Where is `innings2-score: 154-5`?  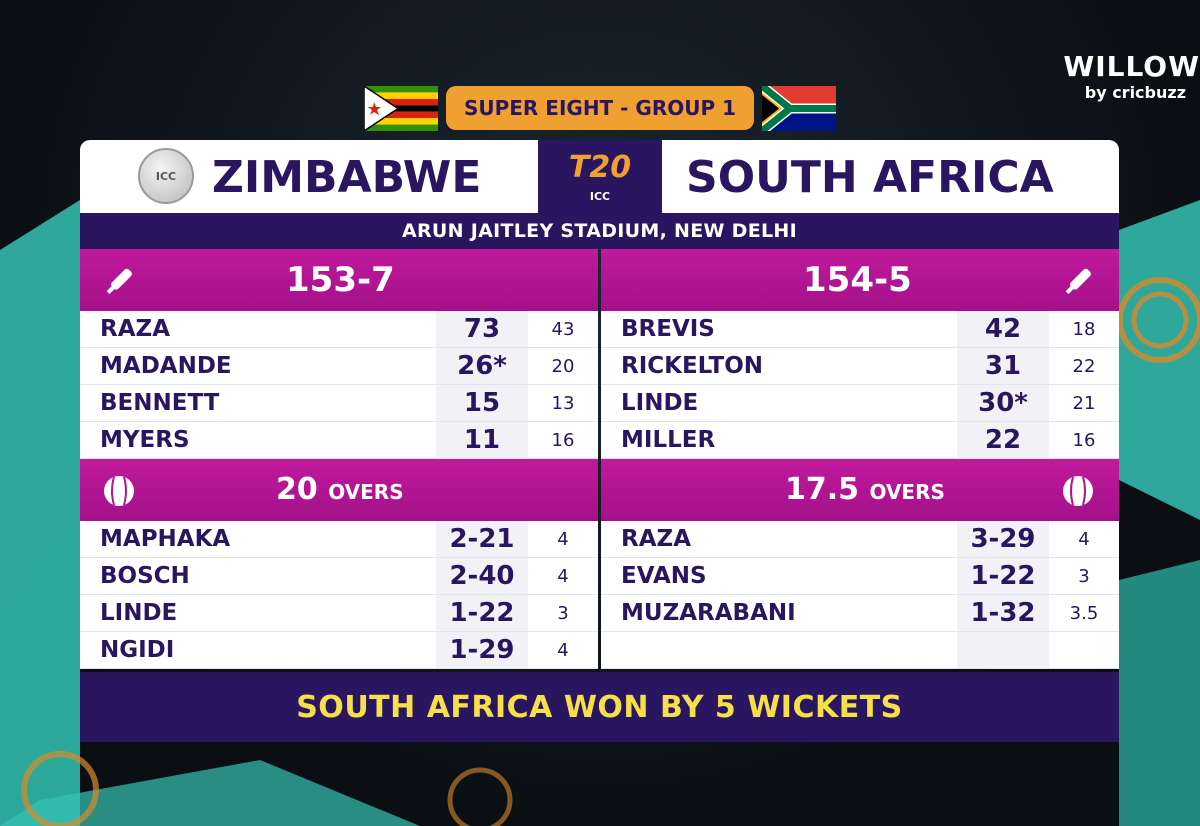
innings2-score: 154-5 is located at coordinates (857, 280).